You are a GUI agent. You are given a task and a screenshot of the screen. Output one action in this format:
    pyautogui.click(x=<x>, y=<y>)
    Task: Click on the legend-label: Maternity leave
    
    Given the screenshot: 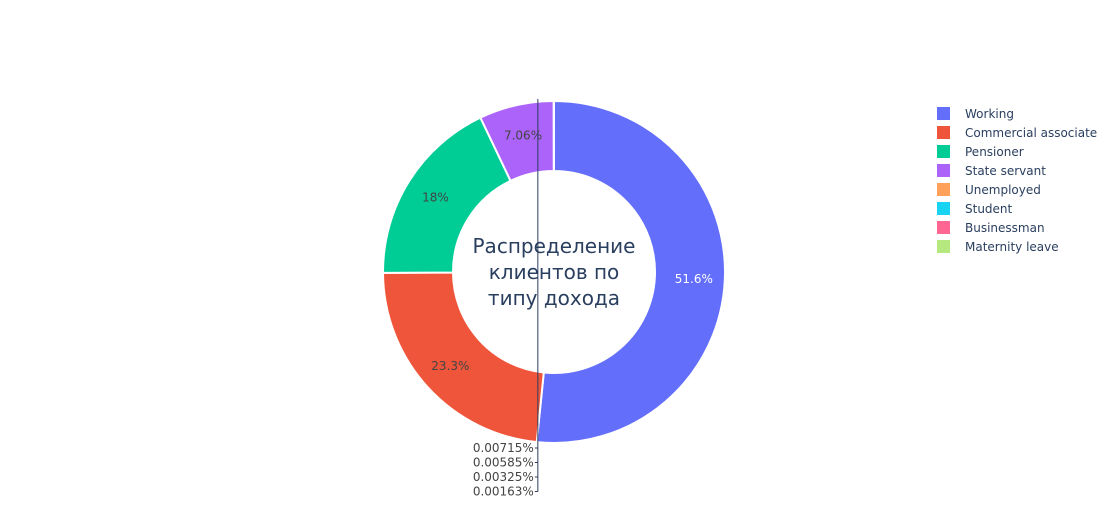 What is the action you would take?
    pyautogui.click(x=1012, y=247)
    